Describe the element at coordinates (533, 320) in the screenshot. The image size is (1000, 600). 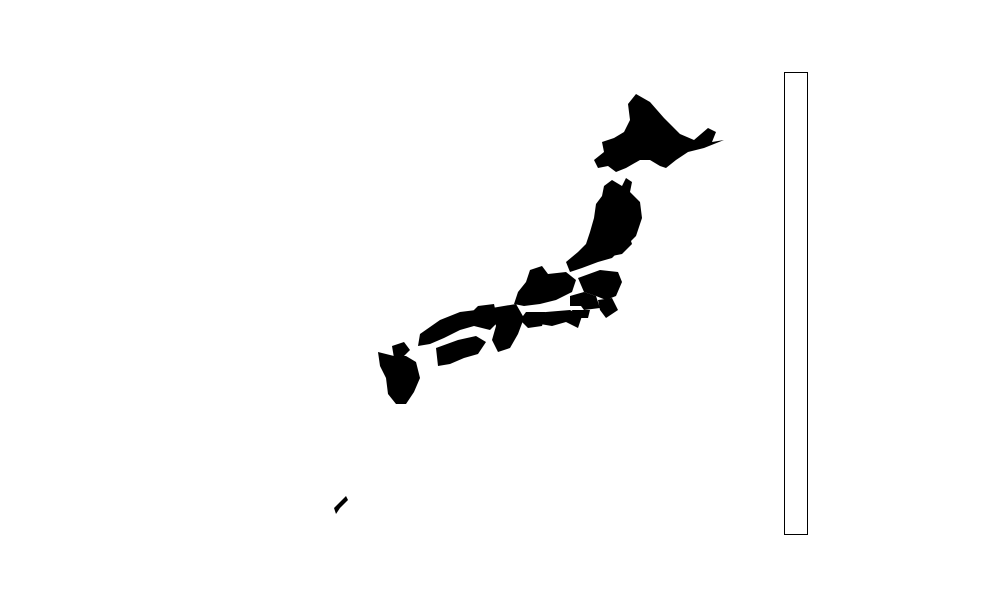
I see `region-aichi` at that location.